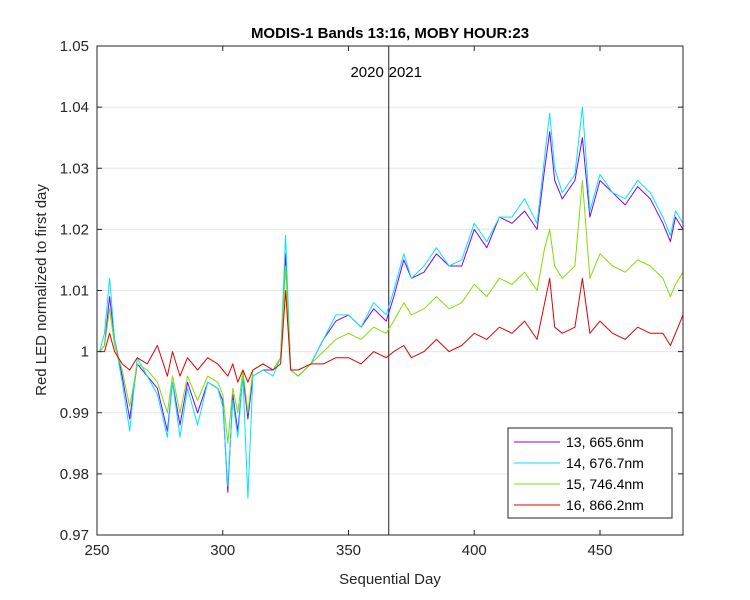  Describe the element at coordinates (74, 46) in the screenshot. I see `y-tick-label: 1.05` at that location.